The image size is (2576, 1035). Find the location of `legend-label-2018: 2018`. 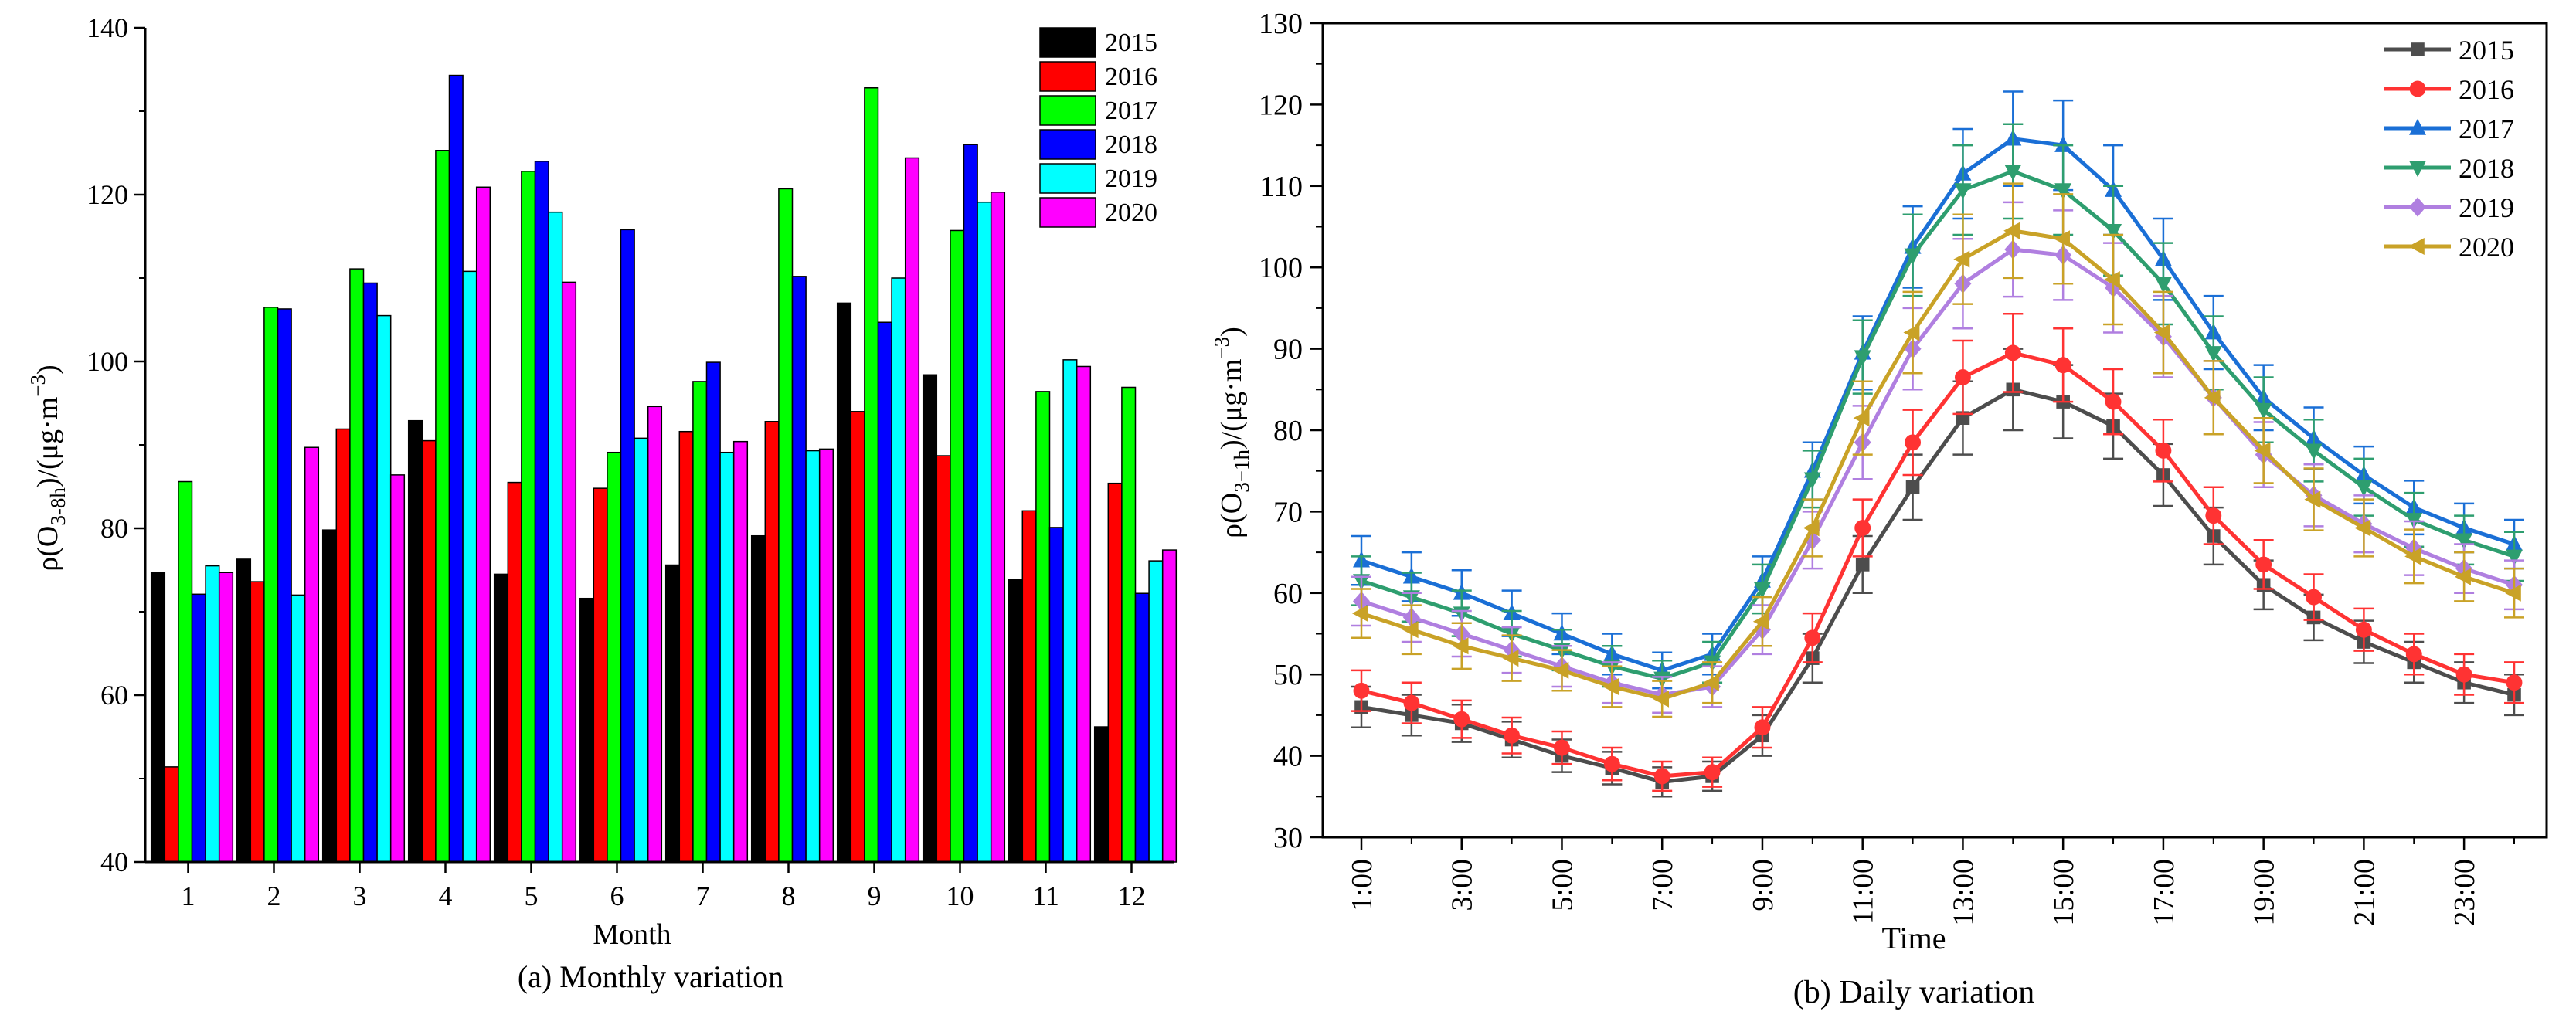

legend-label-2018: 2018 is located at coordinates (2486, 168).